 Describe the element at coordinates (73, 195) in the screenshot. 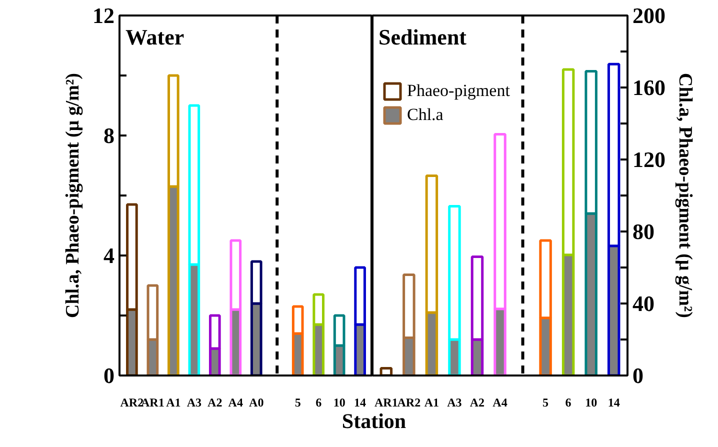

I see `y-axis-title: Chl.a, Phaeo-pigment (μ g/m²)` at that location.